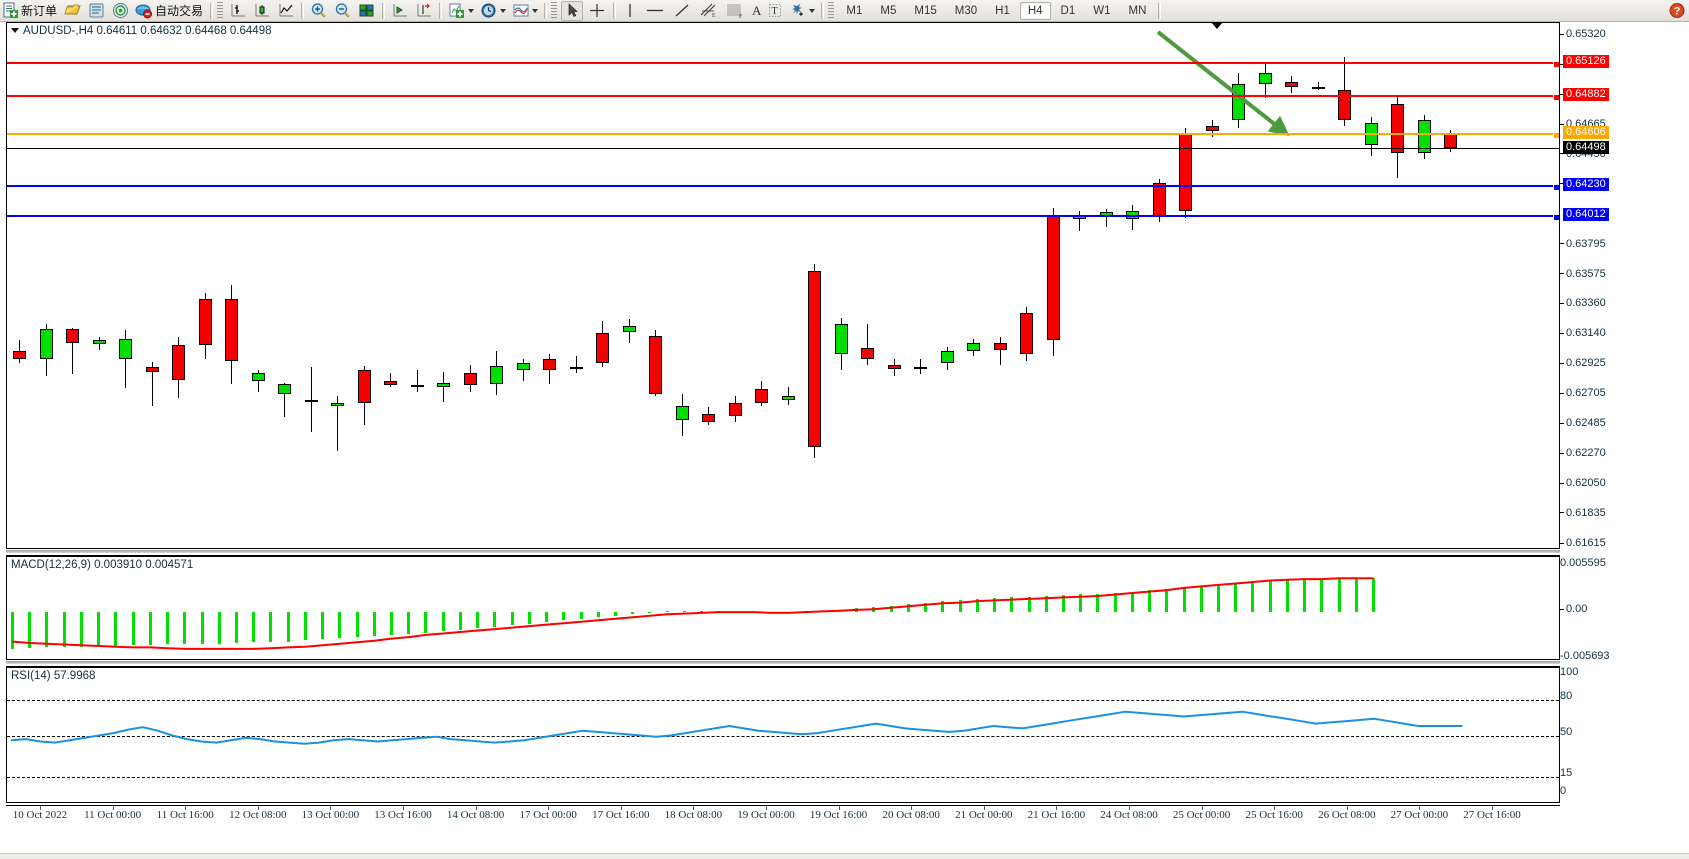 Image resolution: width=1689 pixels, height=859 pixels. I want to click on templates-button, so click(525, 11).